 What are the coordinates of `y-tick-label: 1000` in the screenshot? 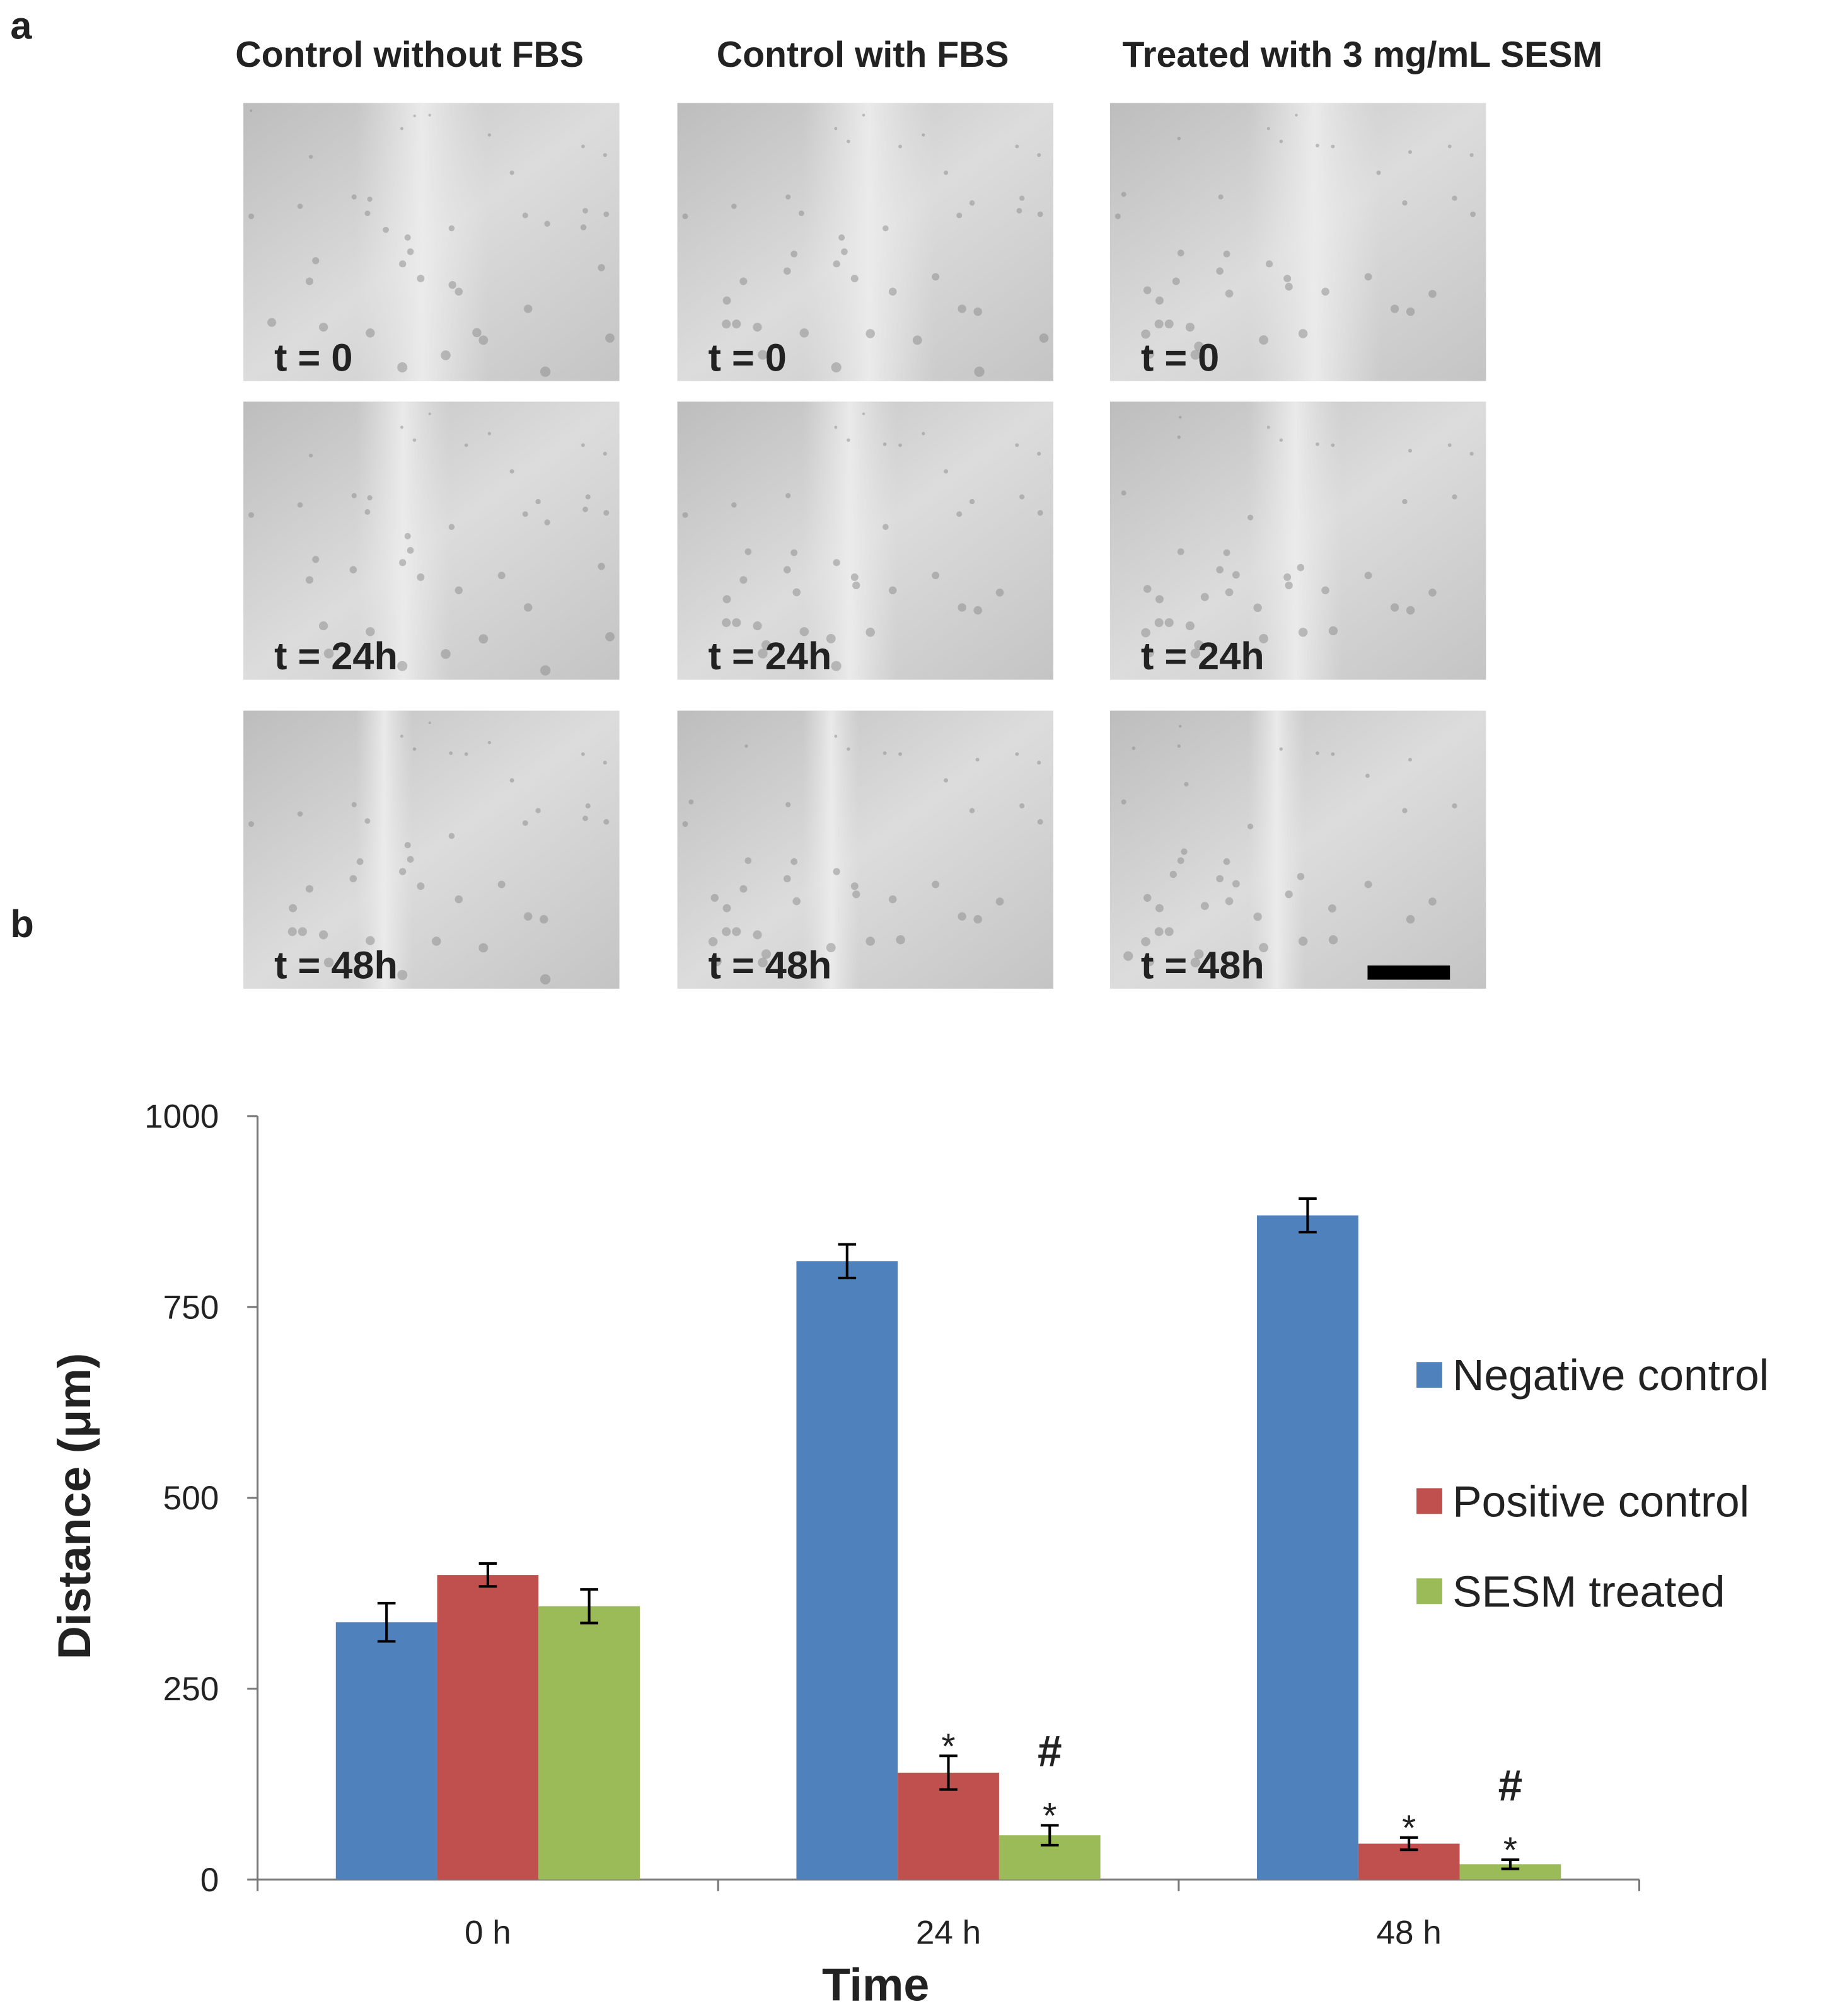 It's located at (181, 1116).